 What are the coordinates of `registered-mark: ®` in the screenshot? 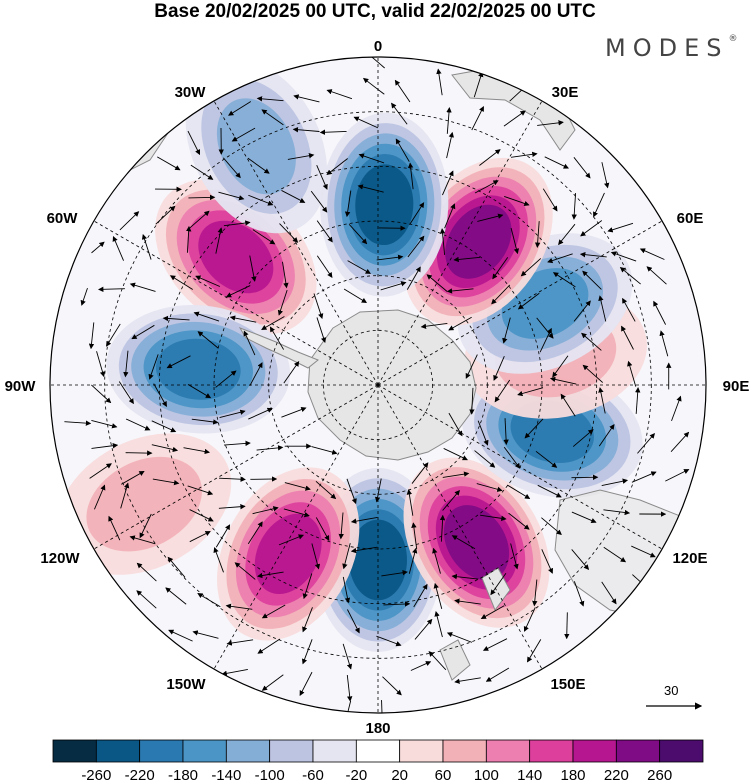 It's located at (733, 39).